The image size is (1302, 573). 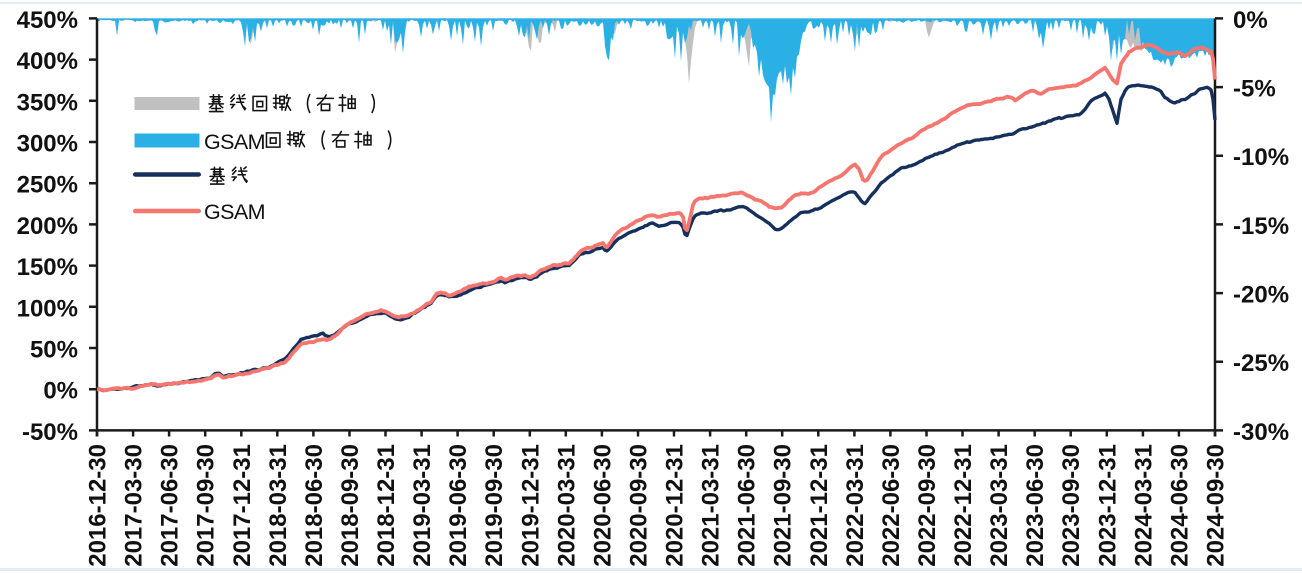 What do you see at coordinates (855, 505) in the screenshot?
I see `svg-text: 2022-03-31` at bounding box center [855, 505].